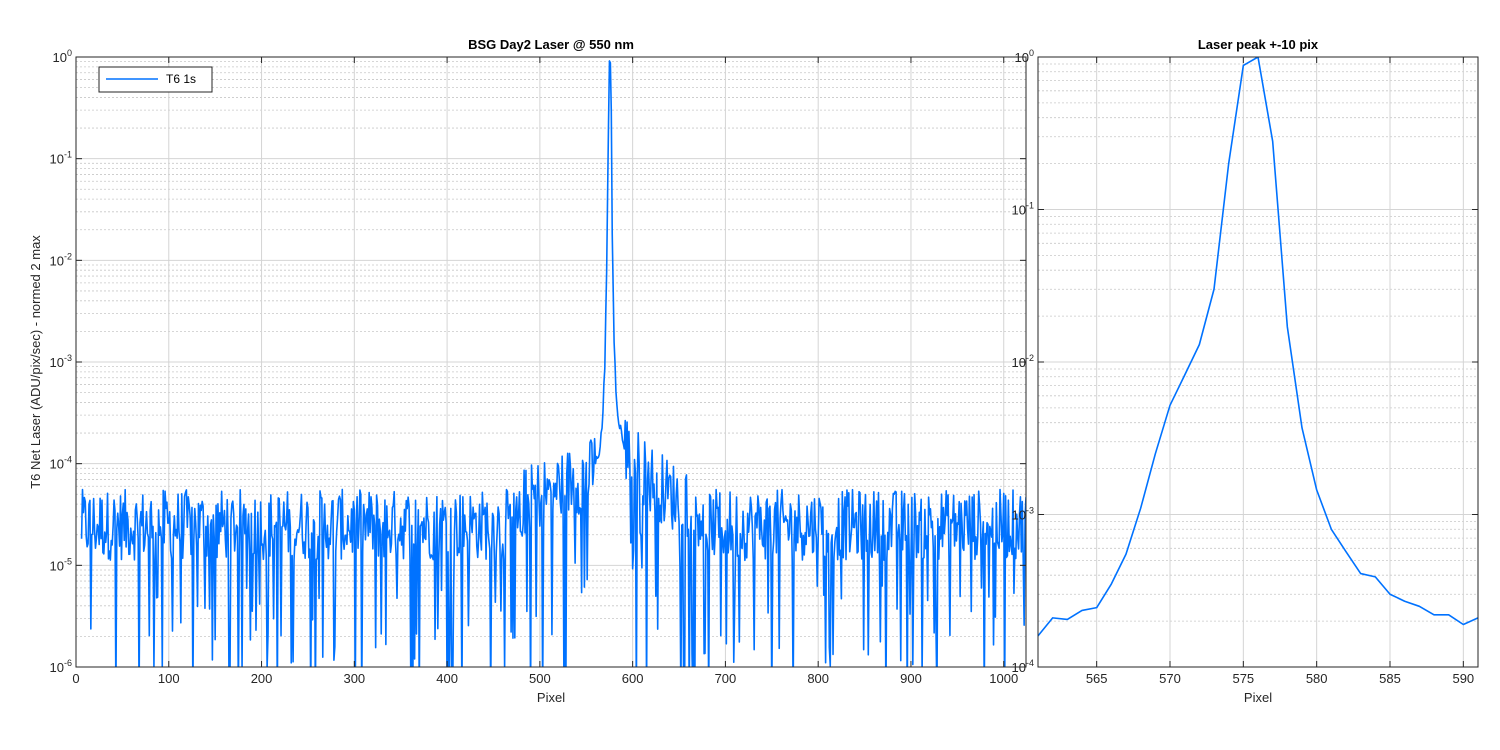 The width and height of the screenshot is (1500, 750). I want to click on main-y-tick-label: 10⁻³, so click(61, 361).